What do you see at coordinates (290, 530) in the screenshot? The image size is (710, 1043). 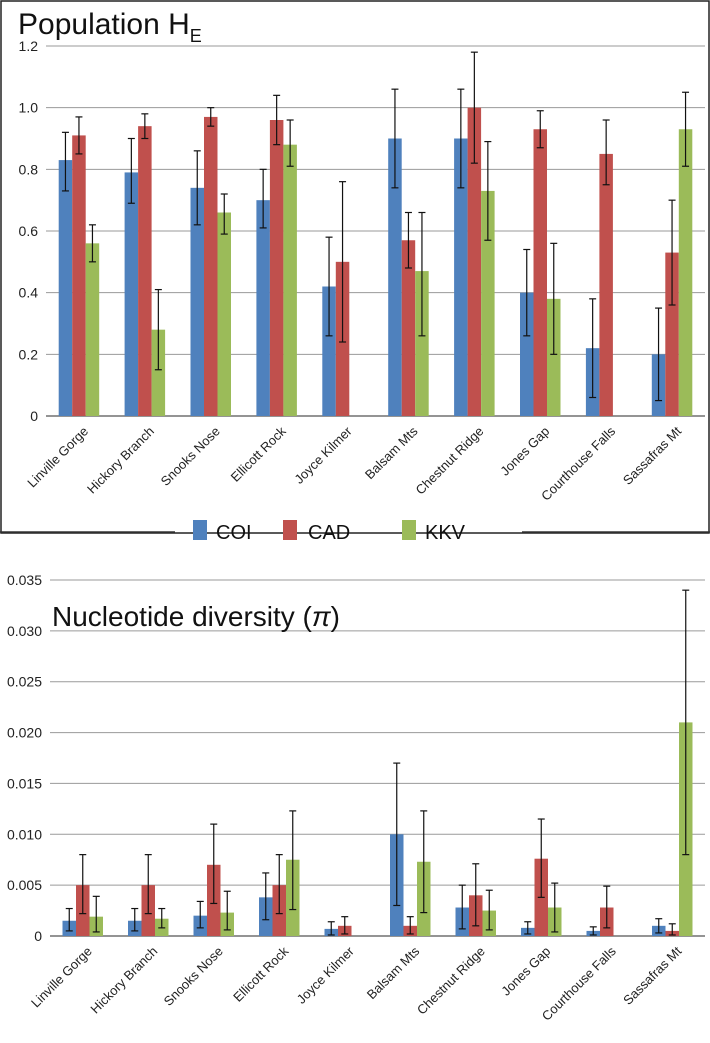 I see `legend-swatch-cad` at bounding box center [290, 530].